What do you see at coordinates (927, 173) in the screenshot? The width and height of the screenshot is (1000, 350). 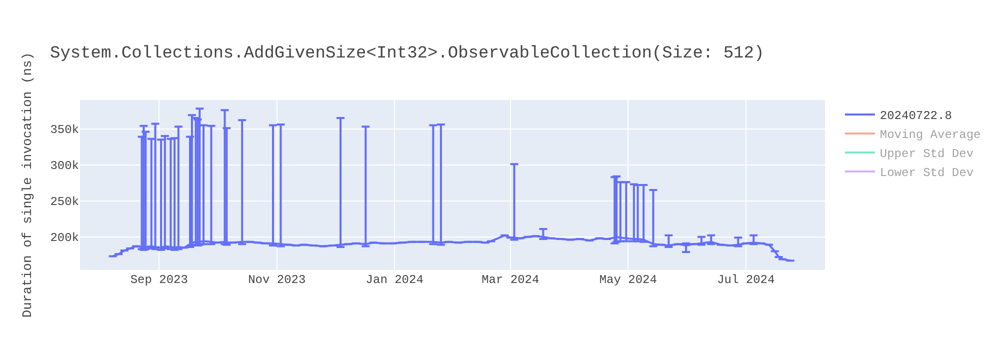 I see `legend-label: Lower Std Dev` at bounding box center [927, 173].